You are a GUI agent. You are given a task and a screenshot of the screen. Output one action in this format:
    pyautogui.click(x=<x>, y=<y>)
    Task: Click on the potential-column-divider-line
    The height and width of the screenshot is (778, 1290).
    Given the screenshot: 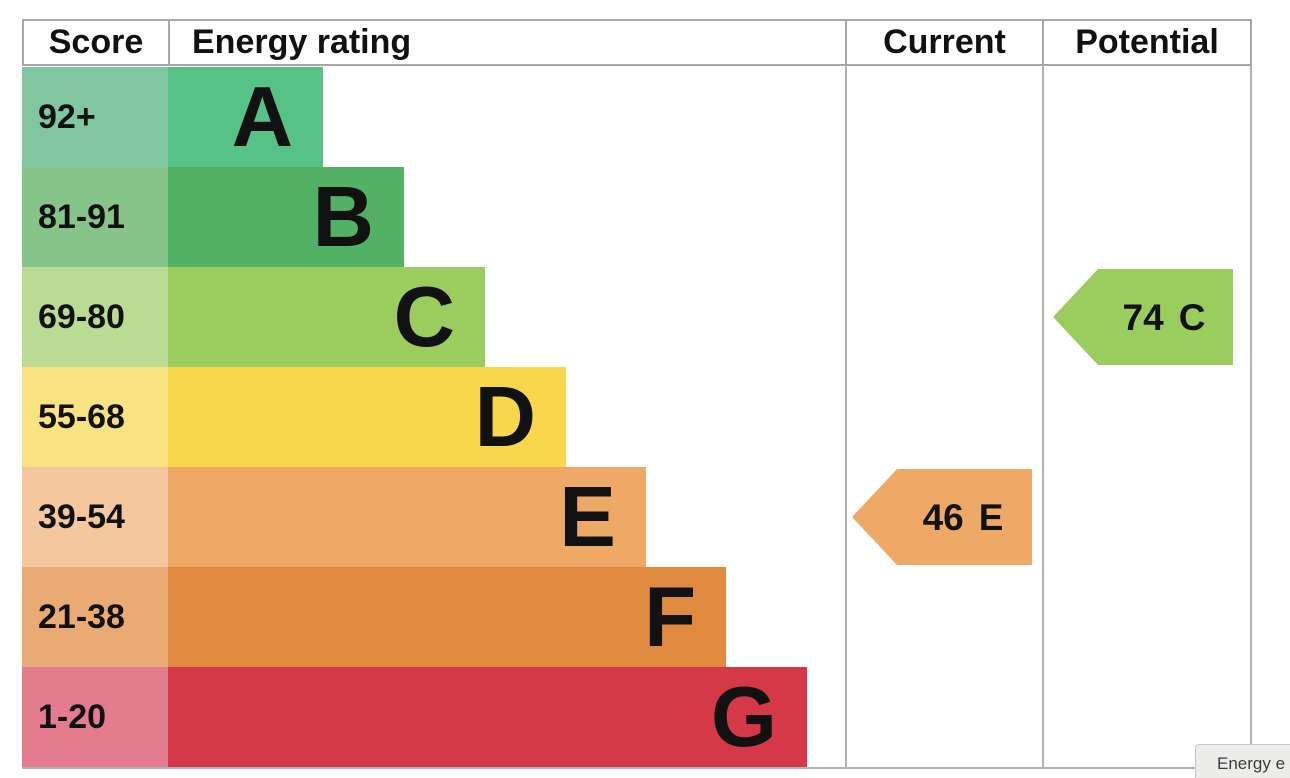 What is the action you would take?
    pyautogui.click(x=1043, y=417)
    